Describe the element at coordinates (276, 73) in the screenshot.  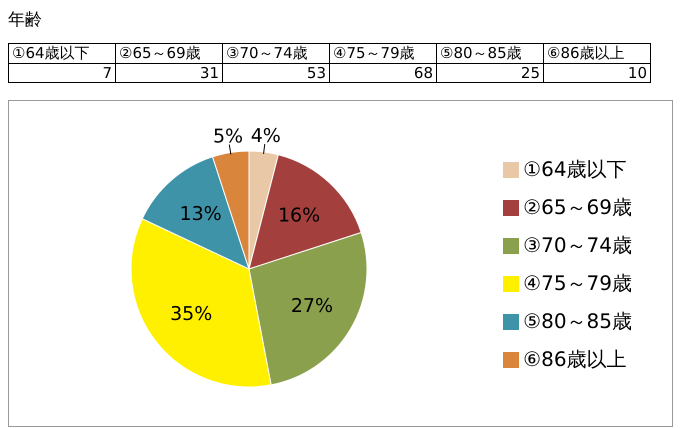
I see `data-label: 53` at that location.